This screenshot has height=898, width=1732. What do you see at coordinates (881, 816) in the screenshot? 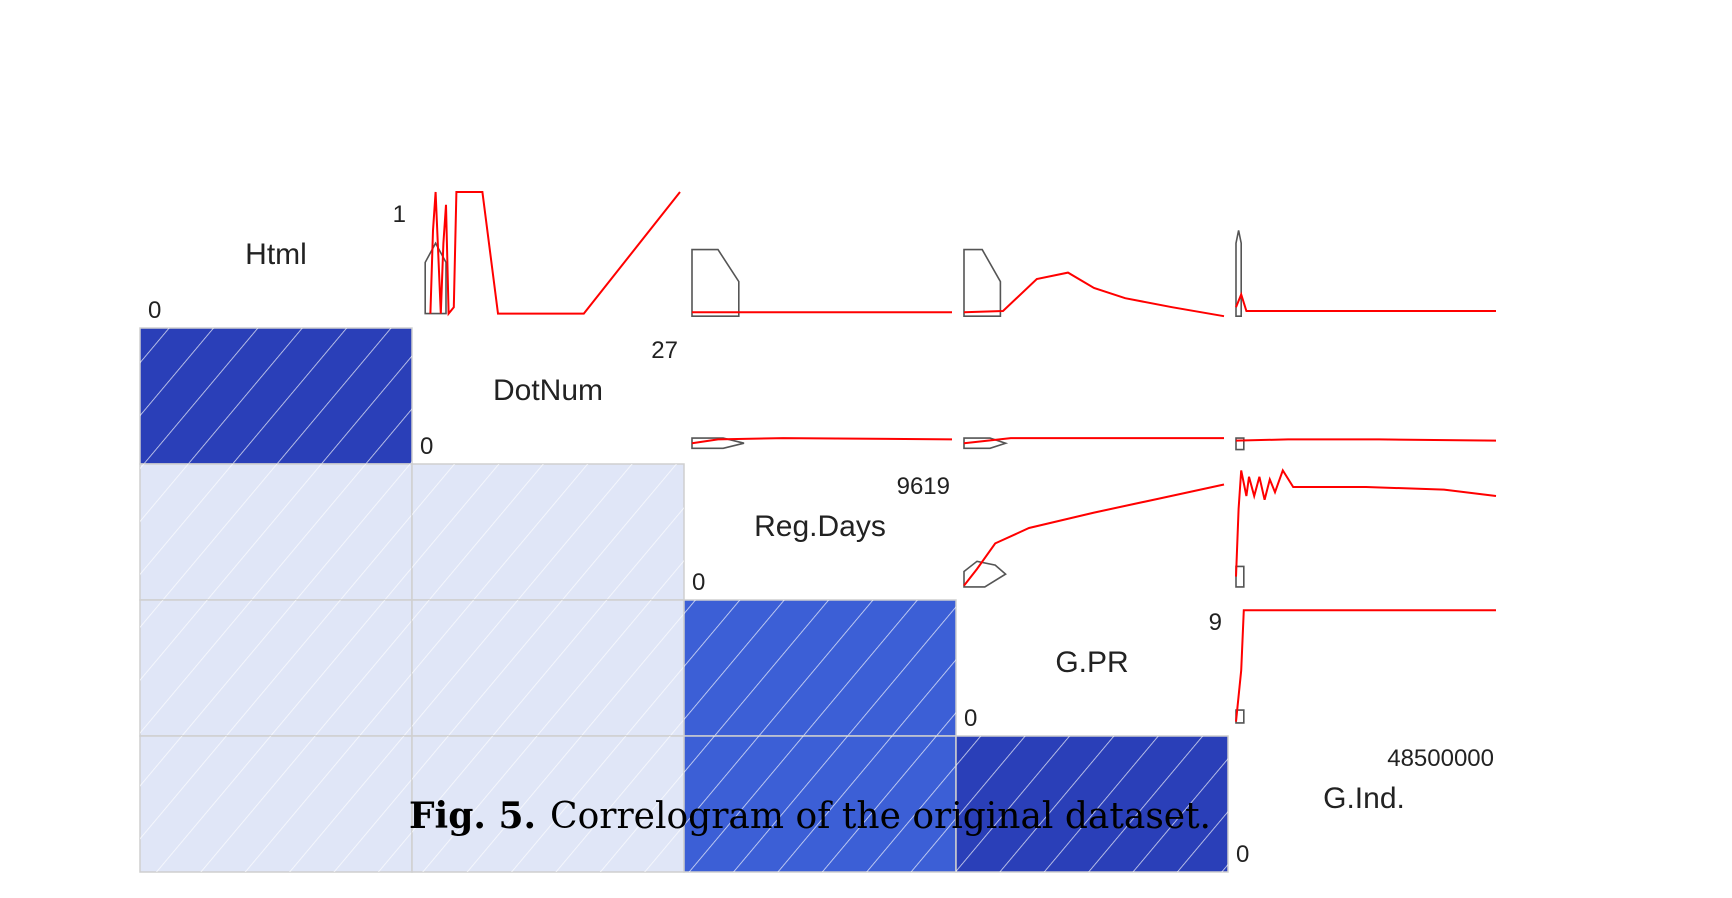
I see `caption-text: Correlogram of the original dataset.` at bounding box center [881, 816].